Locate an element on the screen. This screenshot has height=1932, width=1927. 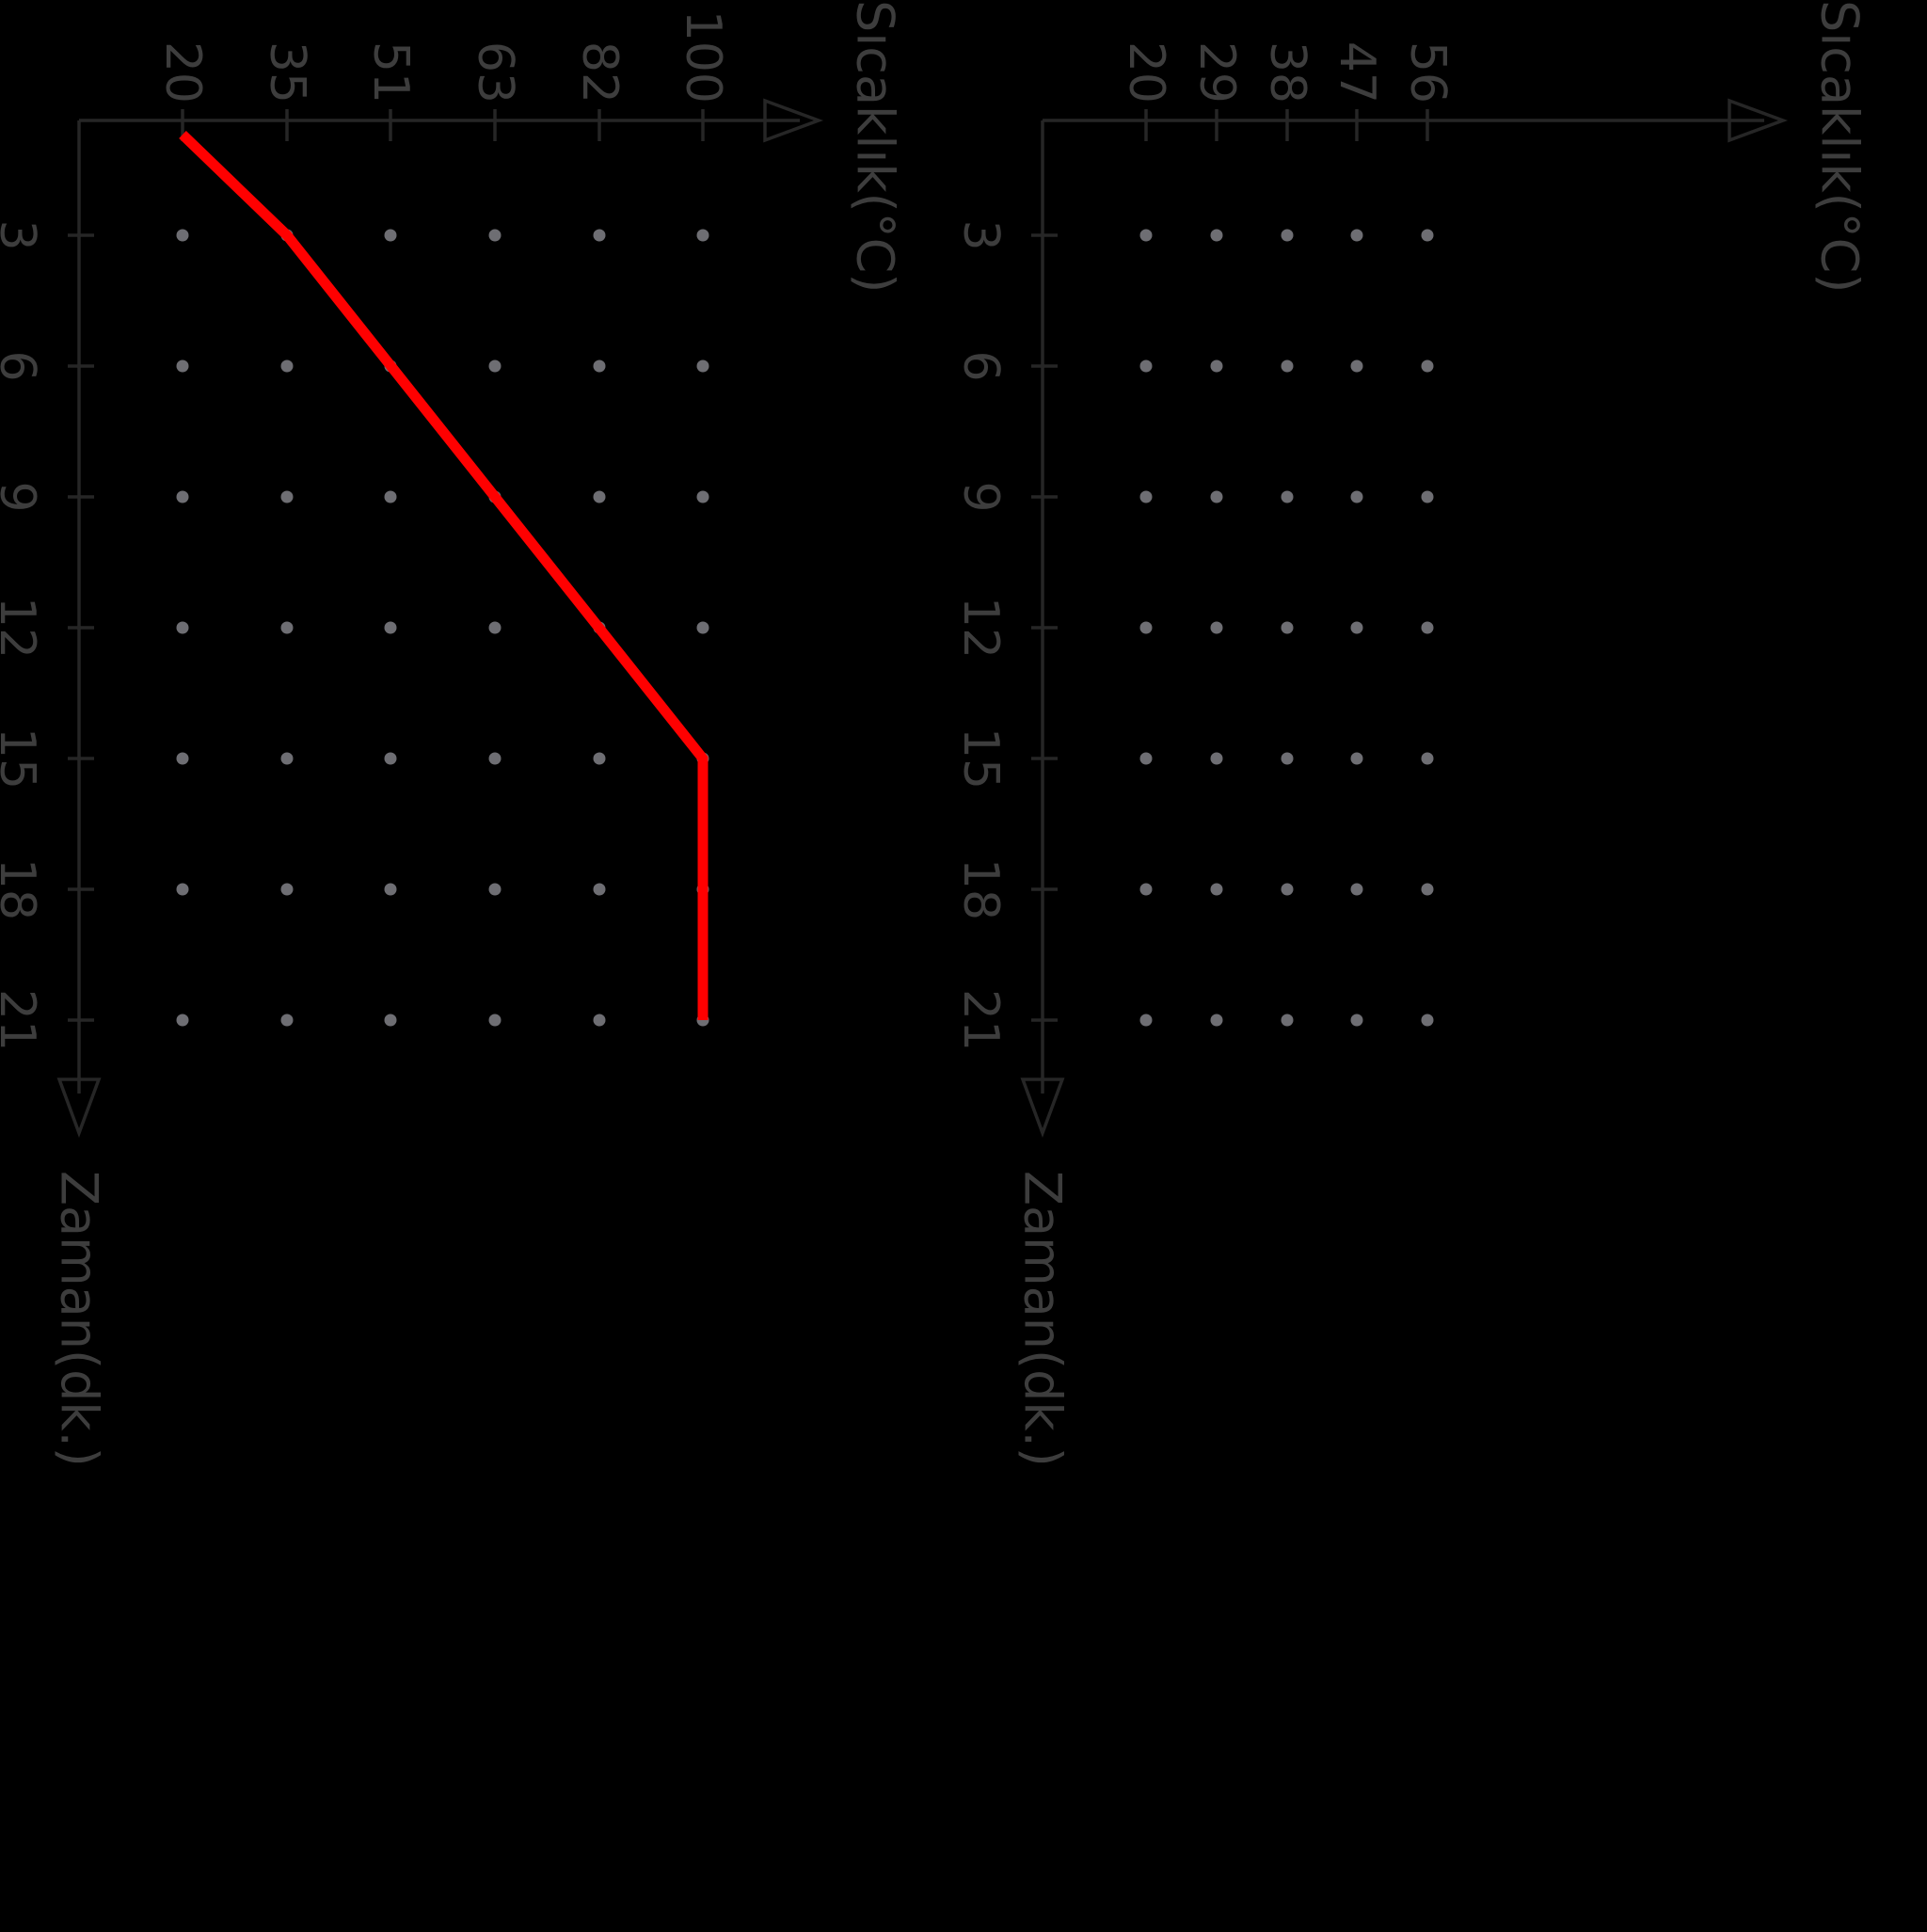
temperature-tick-label: 82 is located at coordinates (599, 72).